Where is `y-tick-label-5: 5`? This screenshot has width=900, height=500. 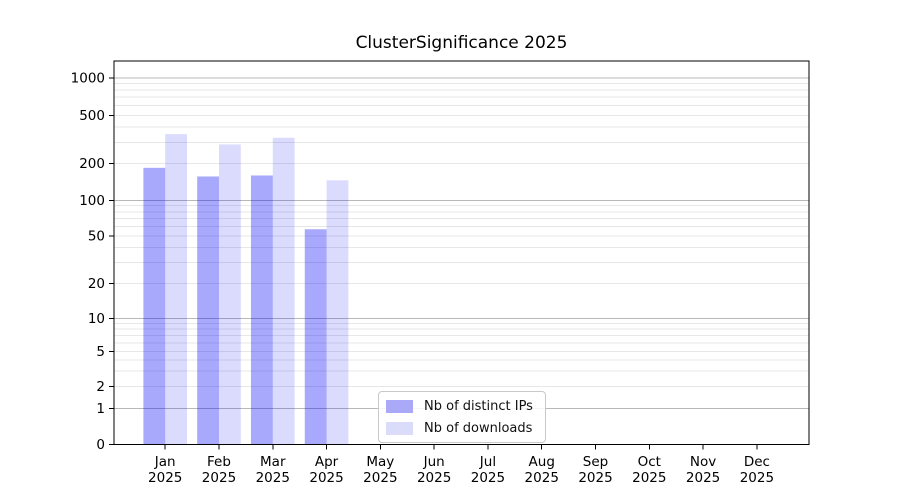
y-tick-label-5: 5 is located at coordinates (100, 352).